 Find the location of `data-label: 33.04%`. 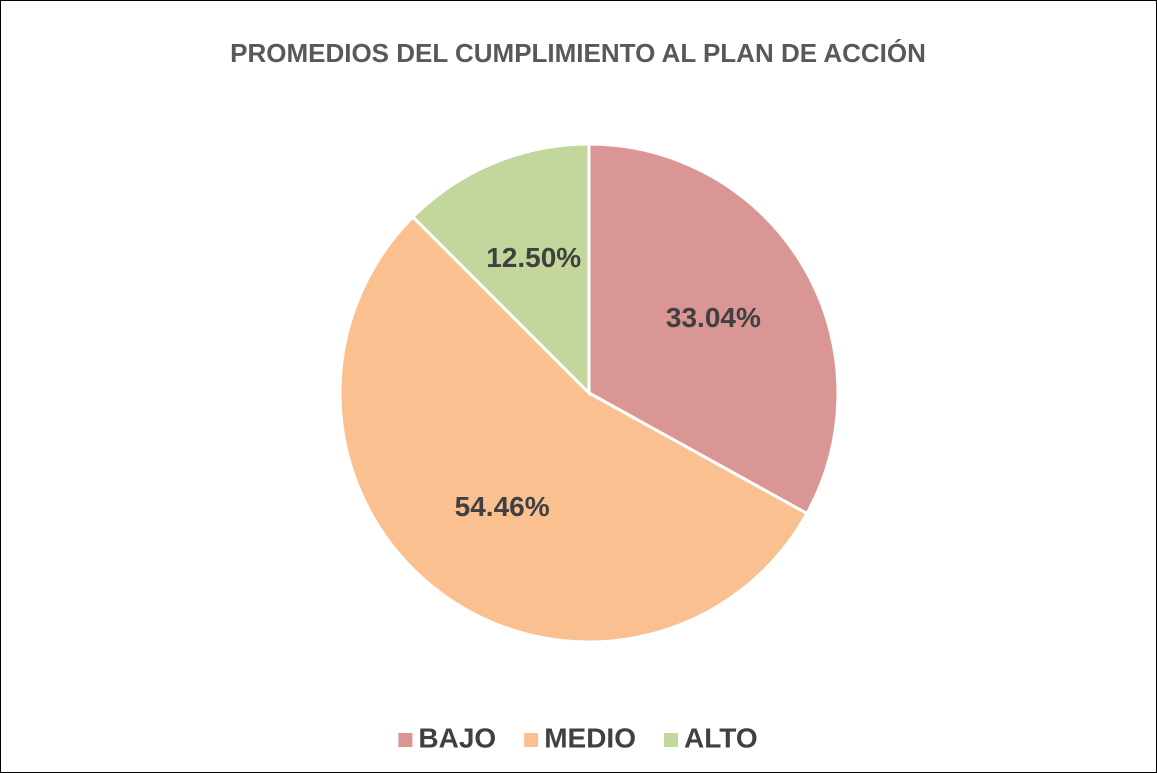

data-label: 33.04% is located at coordinates (713, 317).